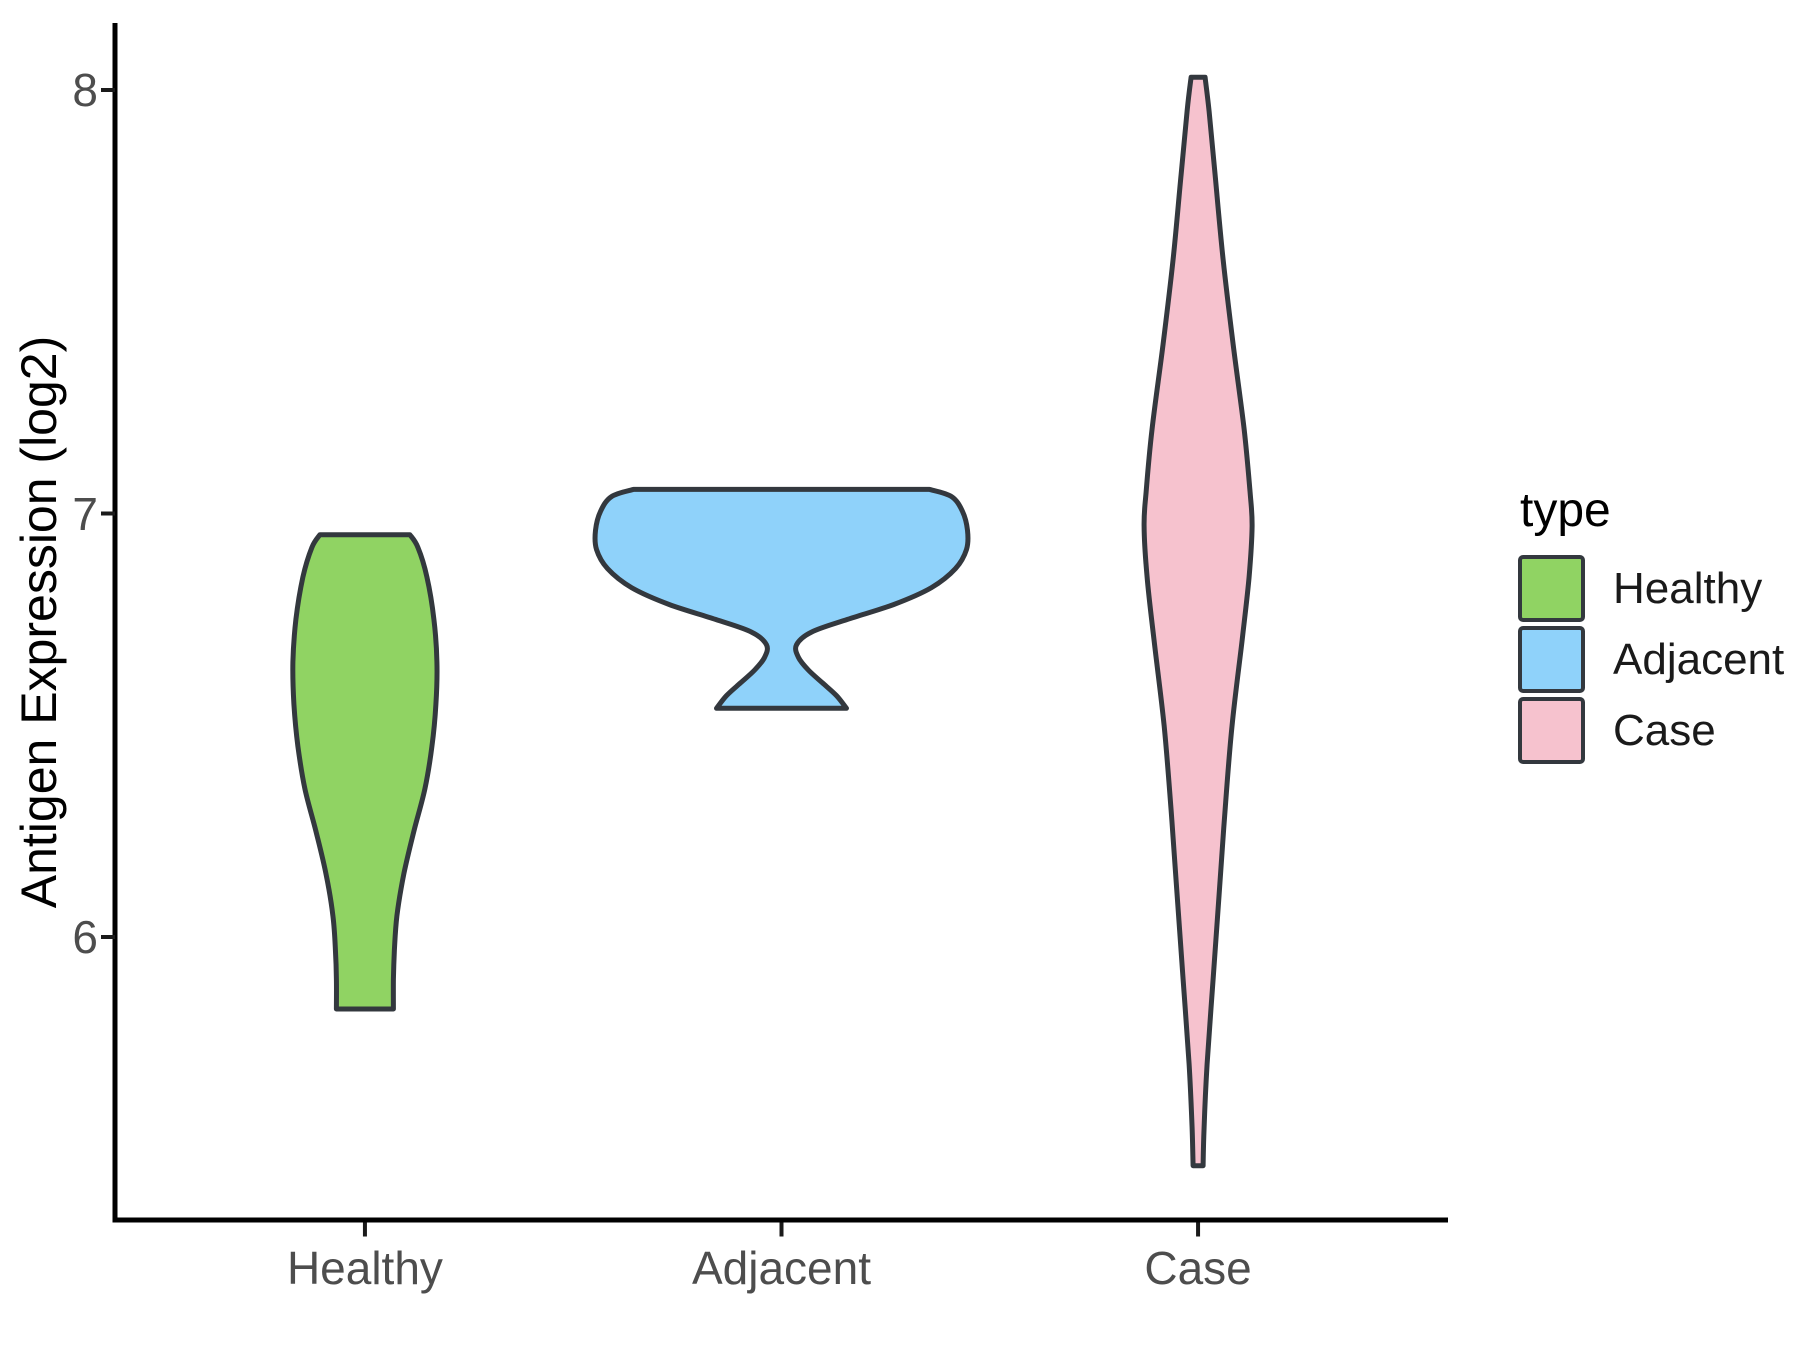 This screenshot has width=1800, height=1350. What do you see at coordinates (39, 622) in the screenshot?
I see `y-axis-title: Antigen Expression (log2)` at bounding box center [39, 622].